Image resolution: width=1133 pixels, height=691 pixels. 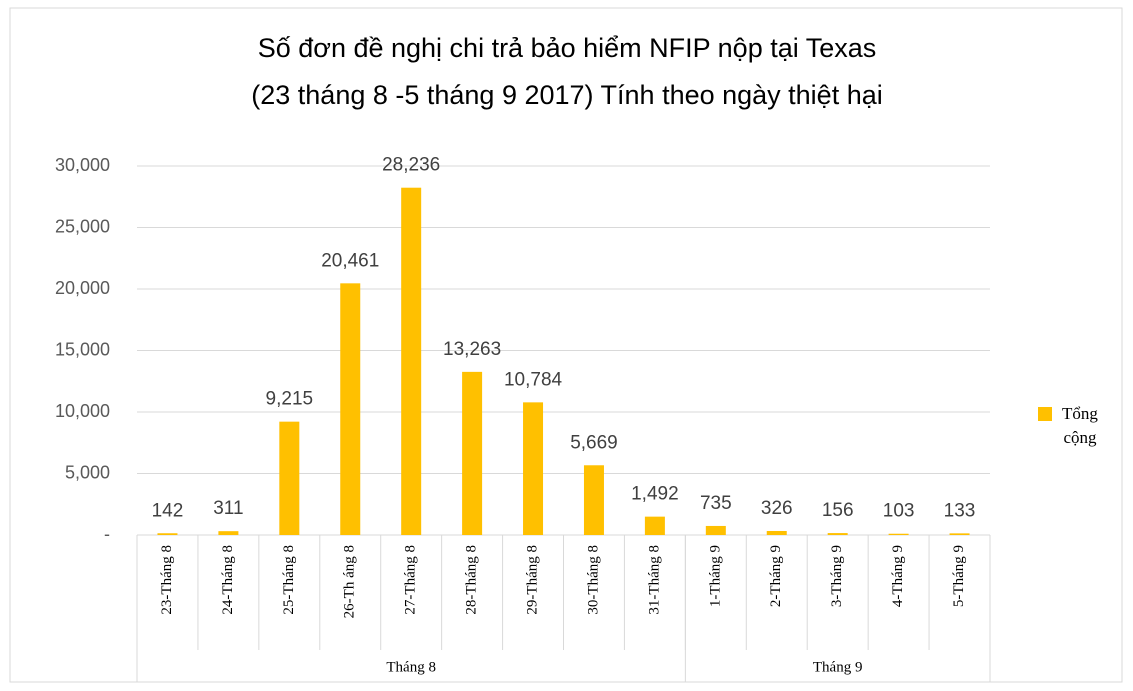 What do you see at coordinates (532, 580) in the screenshot?
I see `x-tick-label: 29-Tháng 8` at bounding box center [532, 580].